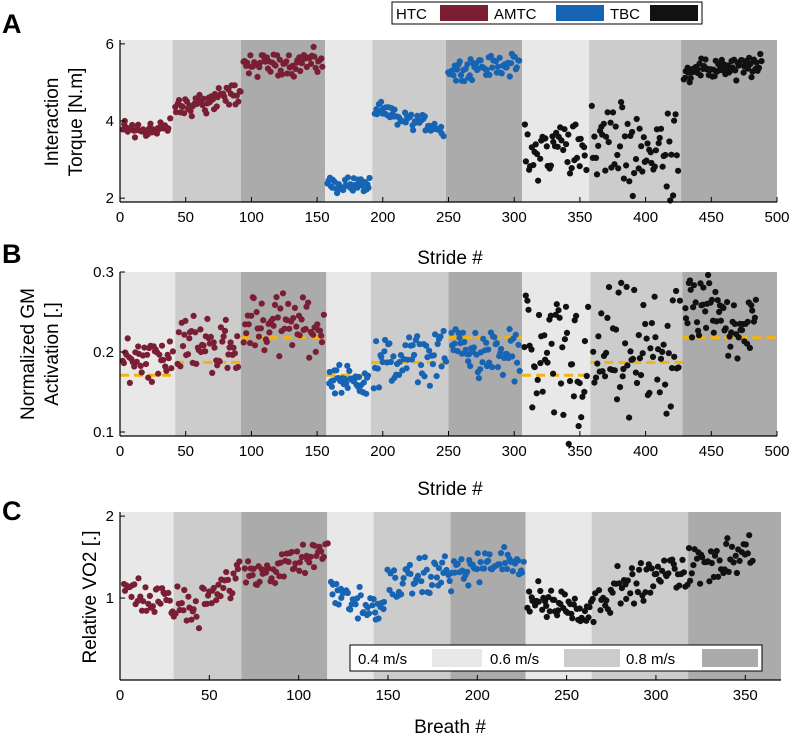 This screenshot has height=740, width=797. I want to click on x-tick-label-a-150: 150, so click(317, 217).